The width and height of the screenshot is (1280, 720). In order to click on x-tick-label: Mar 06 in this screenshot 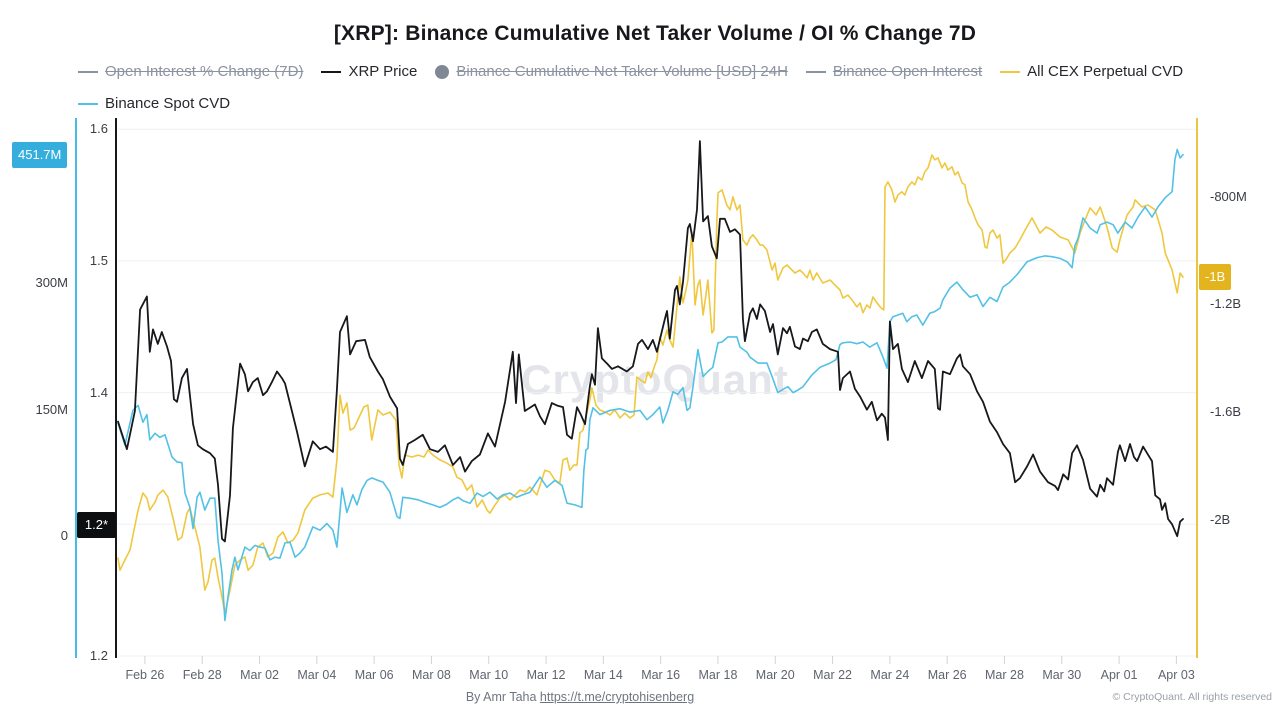, I will do `click(374, 675)`.